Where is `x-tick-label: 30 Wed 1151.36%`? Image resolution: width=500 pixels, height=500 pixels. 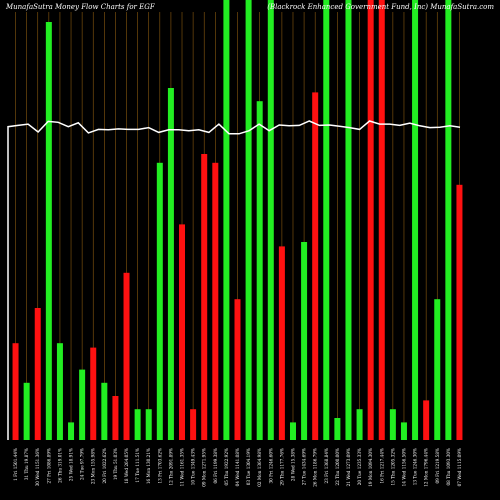 x-tick-label: 30 Wed 1151.36% is located at coordinates (37, 467).